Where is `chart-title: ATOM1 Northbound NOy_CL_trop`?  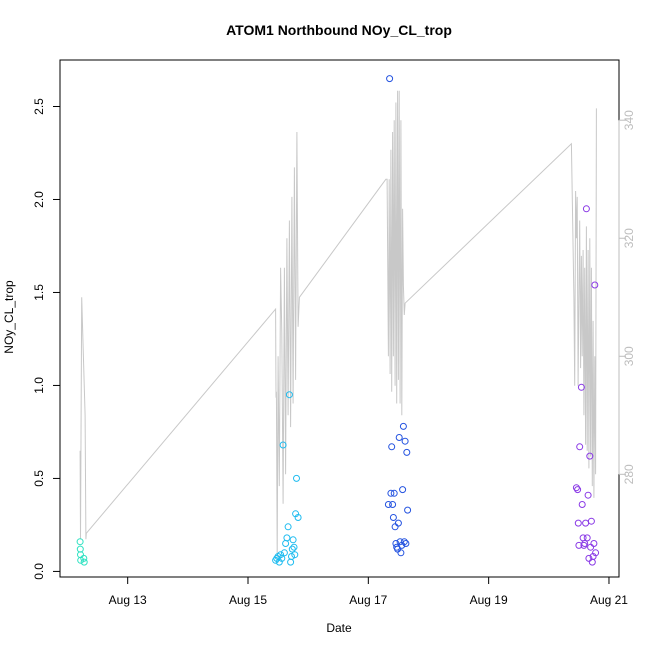 chart-title: ATOM1 Northbound NOy_CL_trop is located at coordinates (339, 30).